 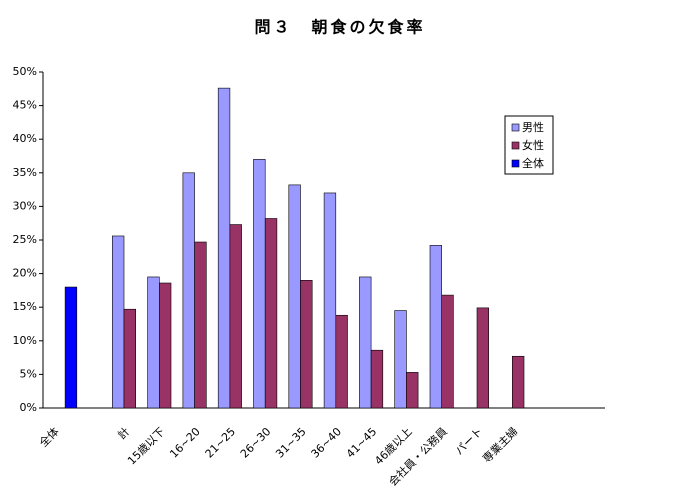 I want to click on x-tick-label: パート, so click(x=469, y=441).